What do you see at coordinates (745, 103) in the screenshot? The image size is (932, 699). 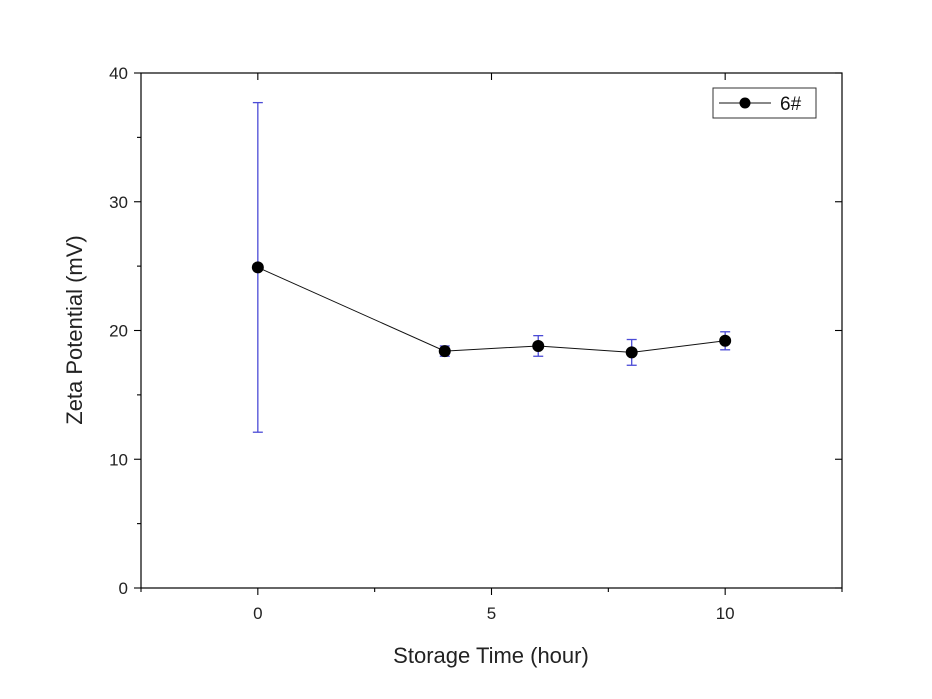 I see `legend-marker-sample` at bounding box center [745, 103].